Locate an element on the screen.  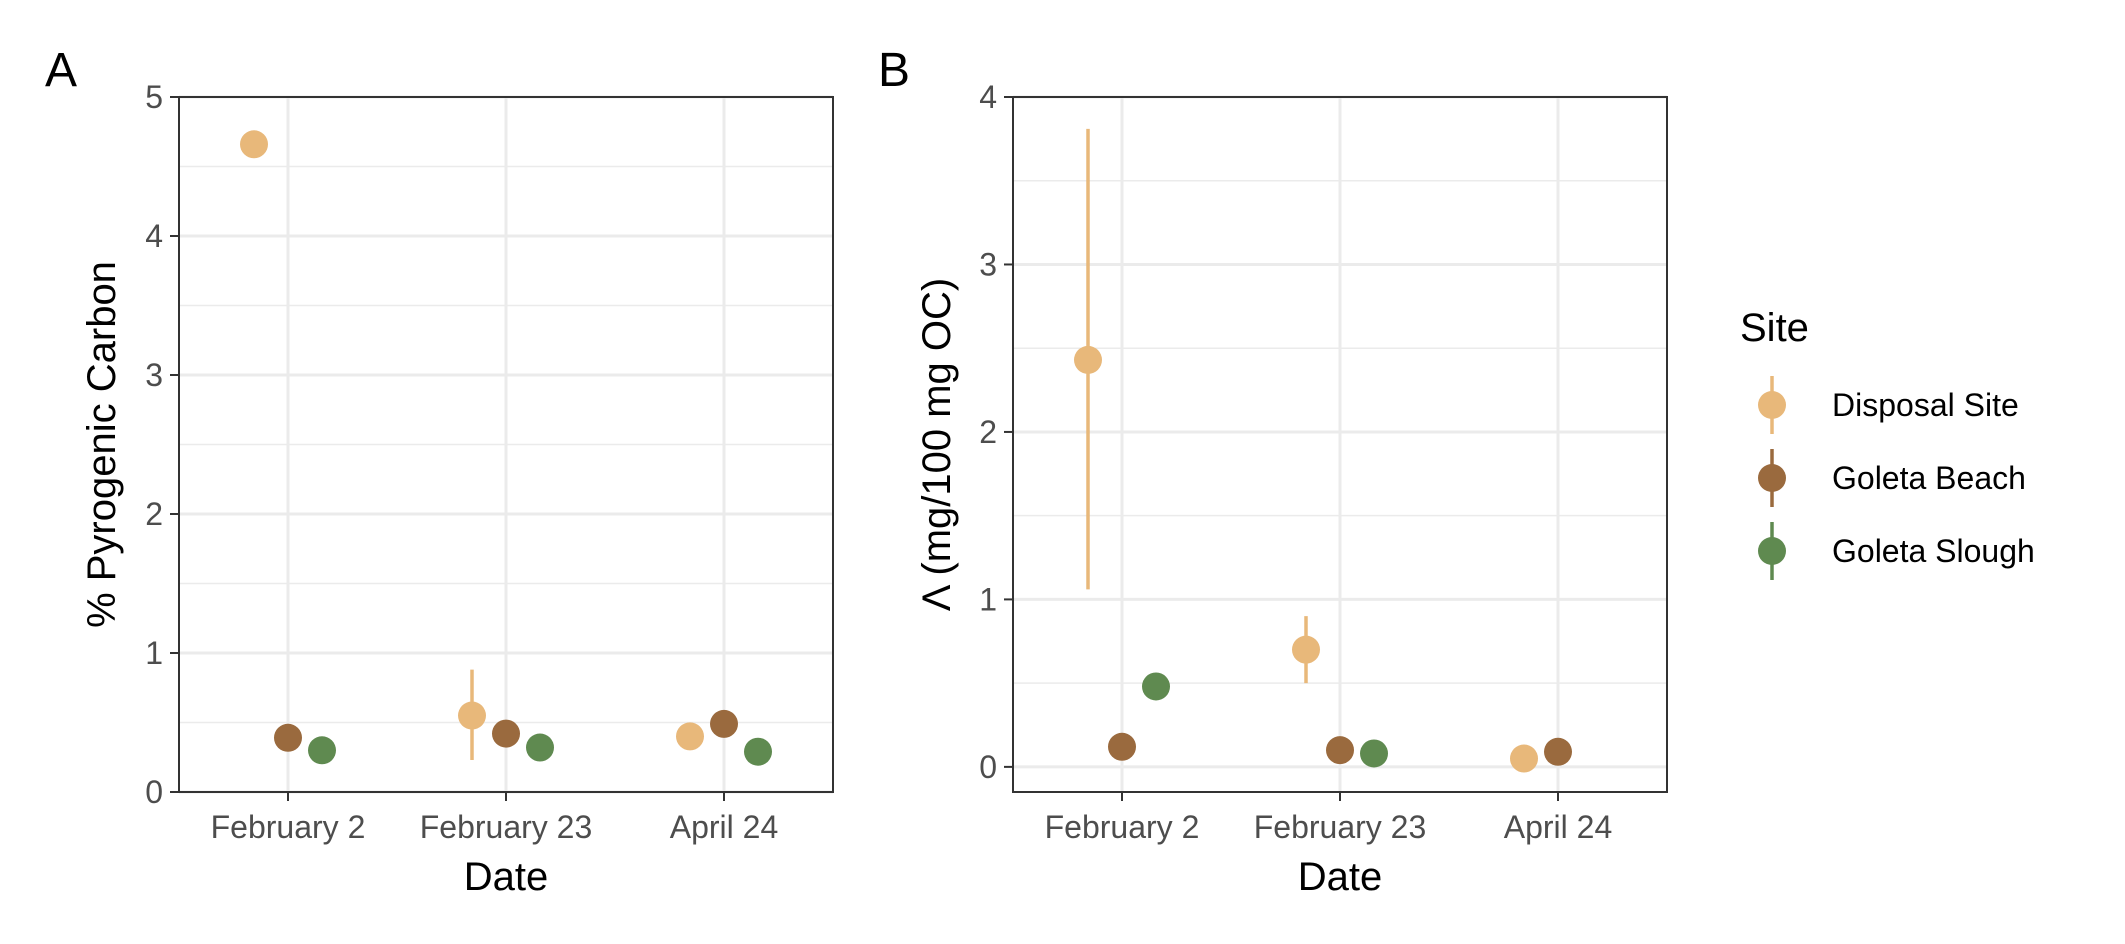
legend-item: Goleta Beach is located at coordinates (1892, 478).